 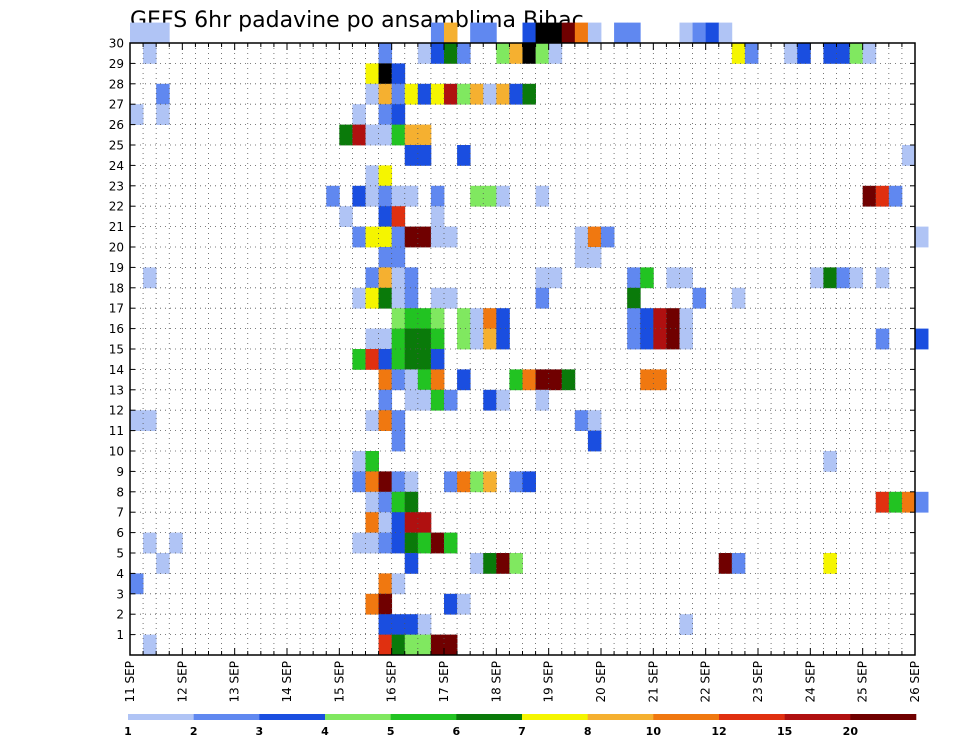 What do you see at coordinates (182, 682) in the screenshot?
I see `x-tick-label: 12 SEP` at bounding box center [182, 682].